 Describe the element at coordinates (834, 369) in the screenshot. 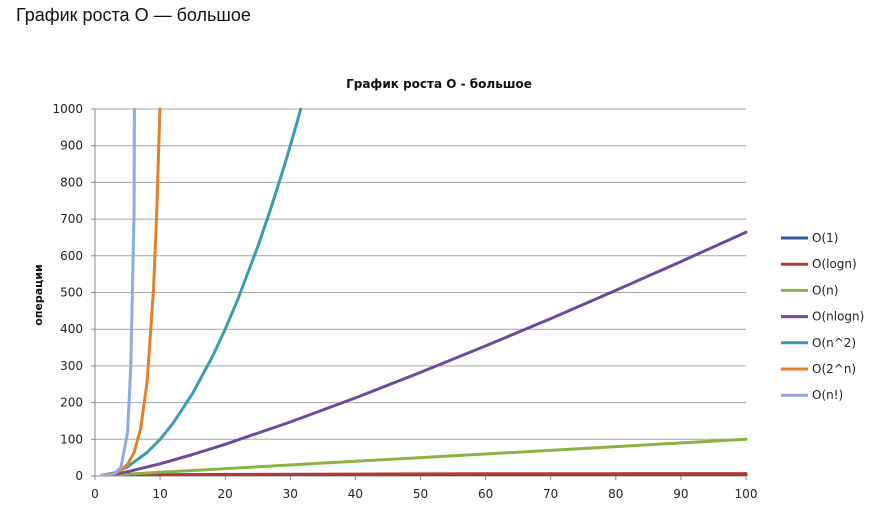

I see `legend-label-o-2-n: O(2^n)` at that location.